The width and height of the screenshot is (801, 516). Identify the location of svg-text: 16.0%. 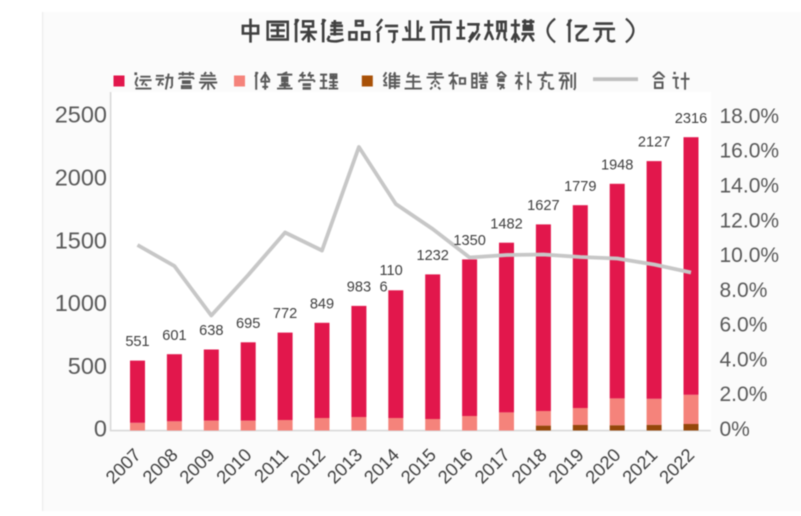
(750, 151).